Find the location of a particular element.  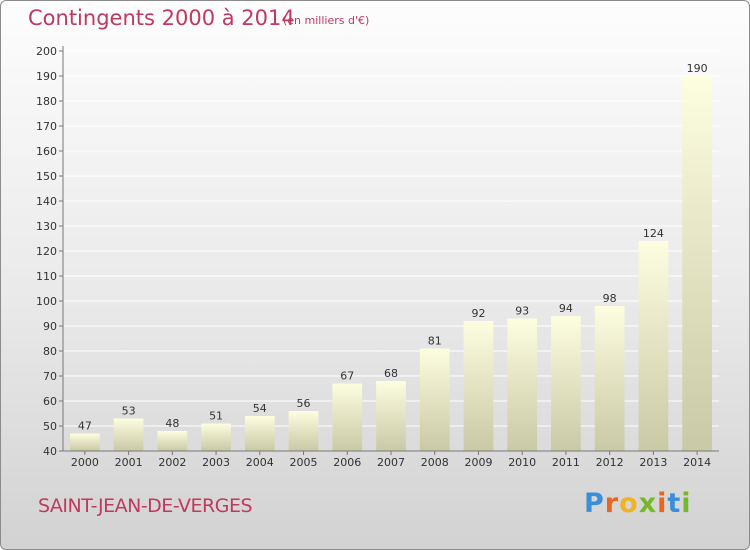

y-tick-label: 70 is located at coordinates (50, 376).